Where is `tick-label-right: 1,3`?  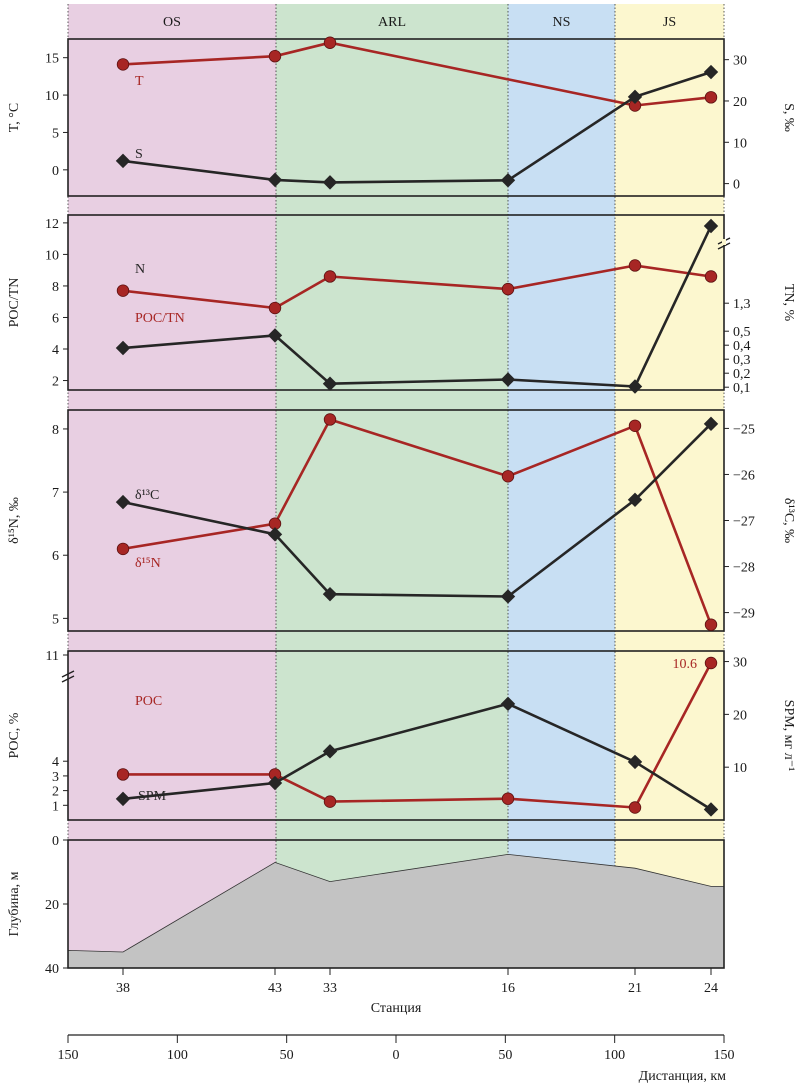 tick-label-right: 1,3 is located at coordinates (742, 304).